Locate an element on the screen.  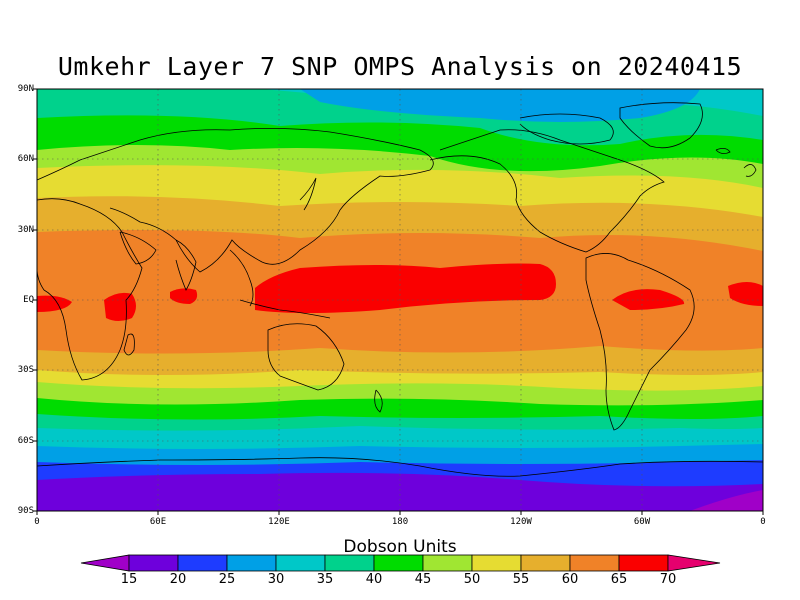
colorbar-title: Dobson Units is located at coordinates (400, 547).